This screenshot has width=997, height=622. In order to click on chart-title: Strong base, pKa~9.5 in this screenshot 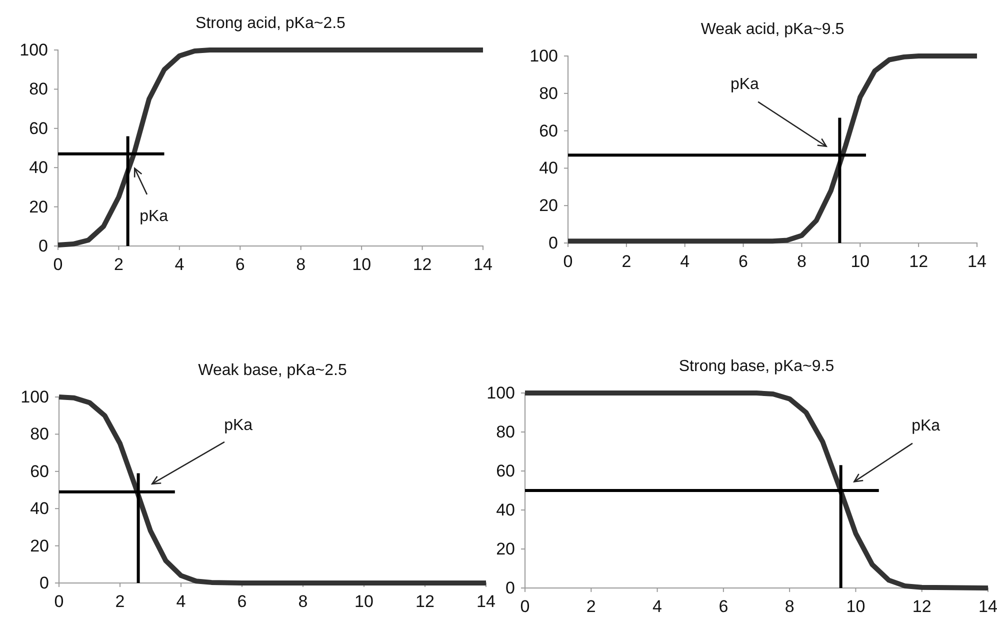, I will do `click(756, 366)`.